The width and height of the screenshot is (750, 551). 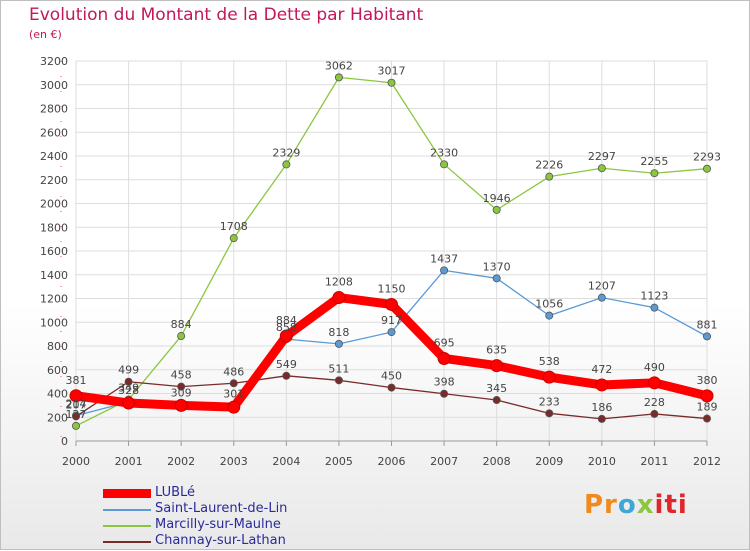 What do you see at coordinates (286, 327) in the screenshot?
I see `data-label-saint-laurent-de-lin: 858` at bounding box center [286, 327].